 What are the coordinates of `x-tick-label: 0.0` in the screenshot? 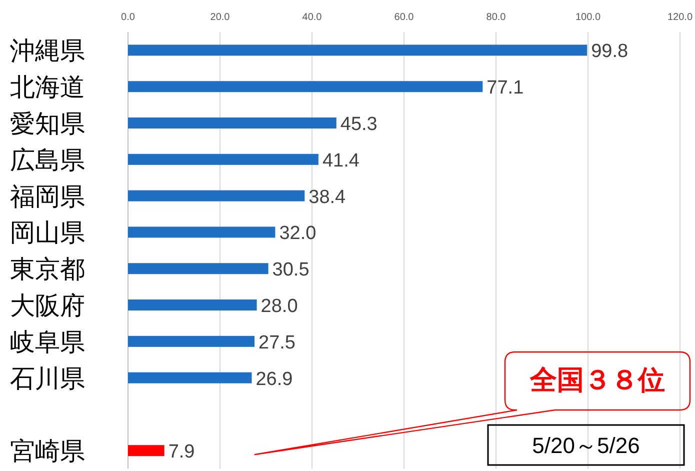 It's located at (128, 17).